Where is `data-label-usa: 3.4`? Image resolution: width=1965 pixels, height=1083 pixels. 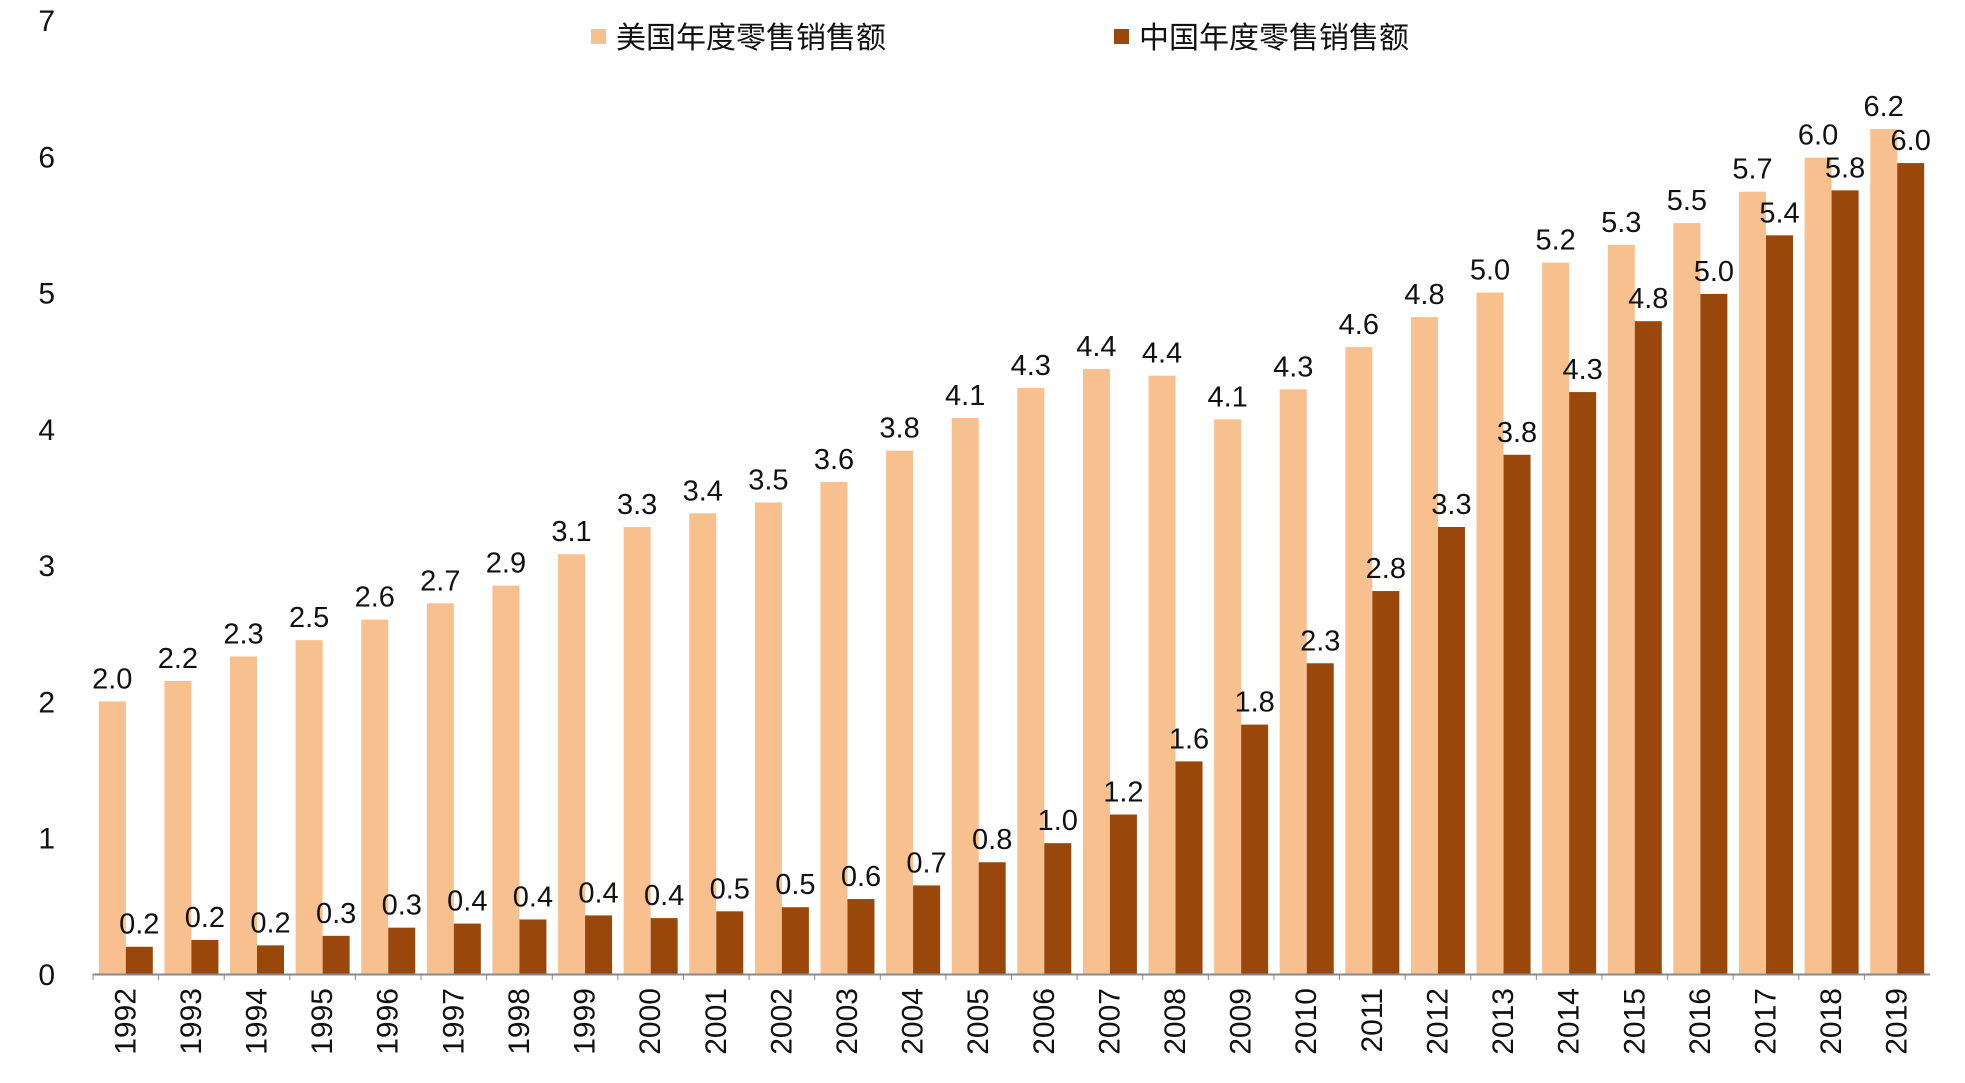
data-label-usa: 3.4 is located at coordinates (703, 491).